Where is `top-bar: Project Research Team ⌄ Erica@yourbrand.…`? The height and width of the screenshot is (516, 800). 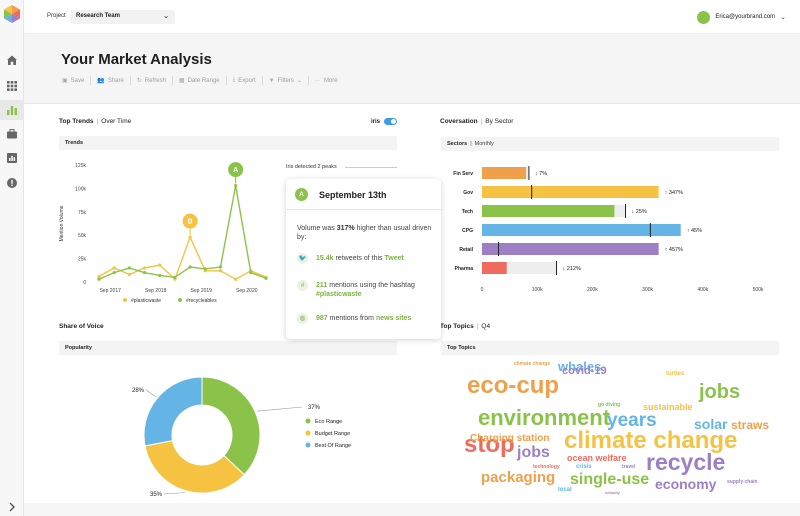 top-bar: Project Research Team ⌄ Erica@yourbrand.… is located at coordinates (412, 17).